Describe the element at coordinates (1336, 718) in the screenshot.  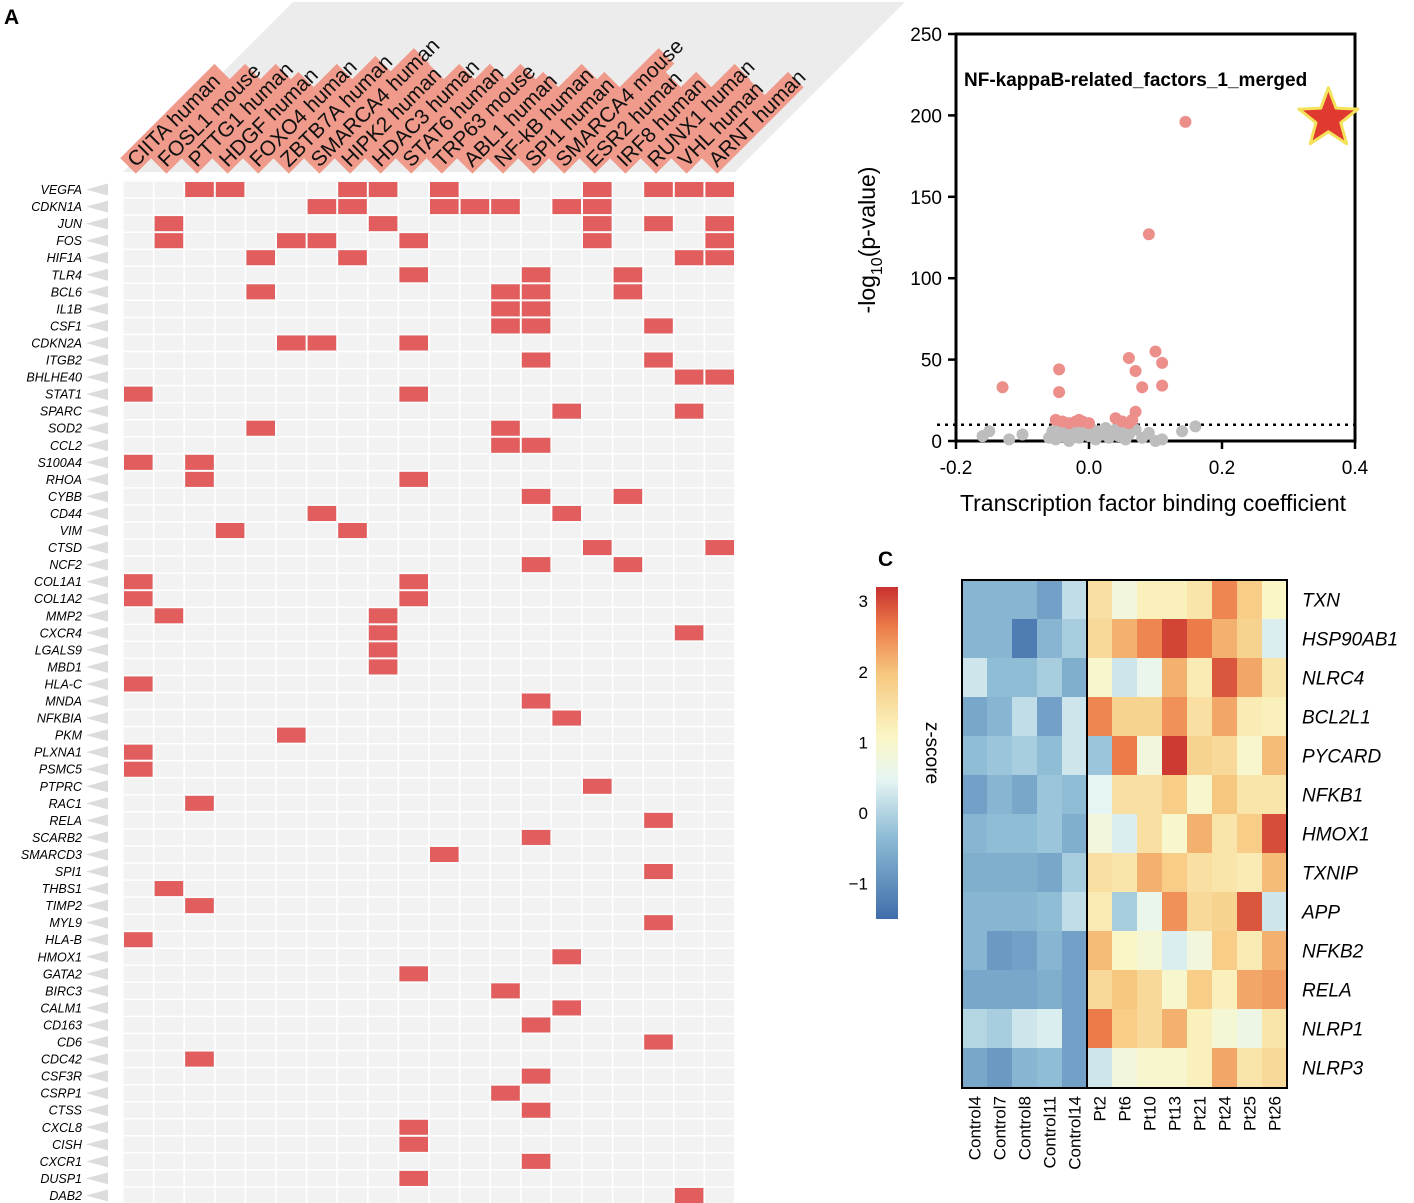
I see `row-label: BCL2L1` at that location.